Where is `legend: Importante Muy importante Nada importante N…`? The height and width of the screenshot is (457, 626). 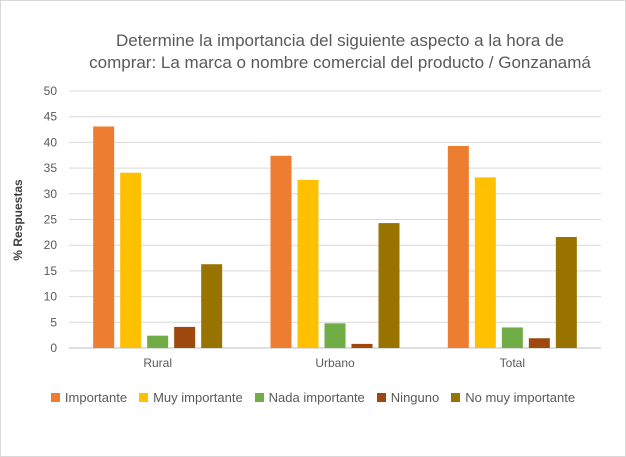 legend: Importante Muy importante Nada importante N… is located at coordinates (313, 397).